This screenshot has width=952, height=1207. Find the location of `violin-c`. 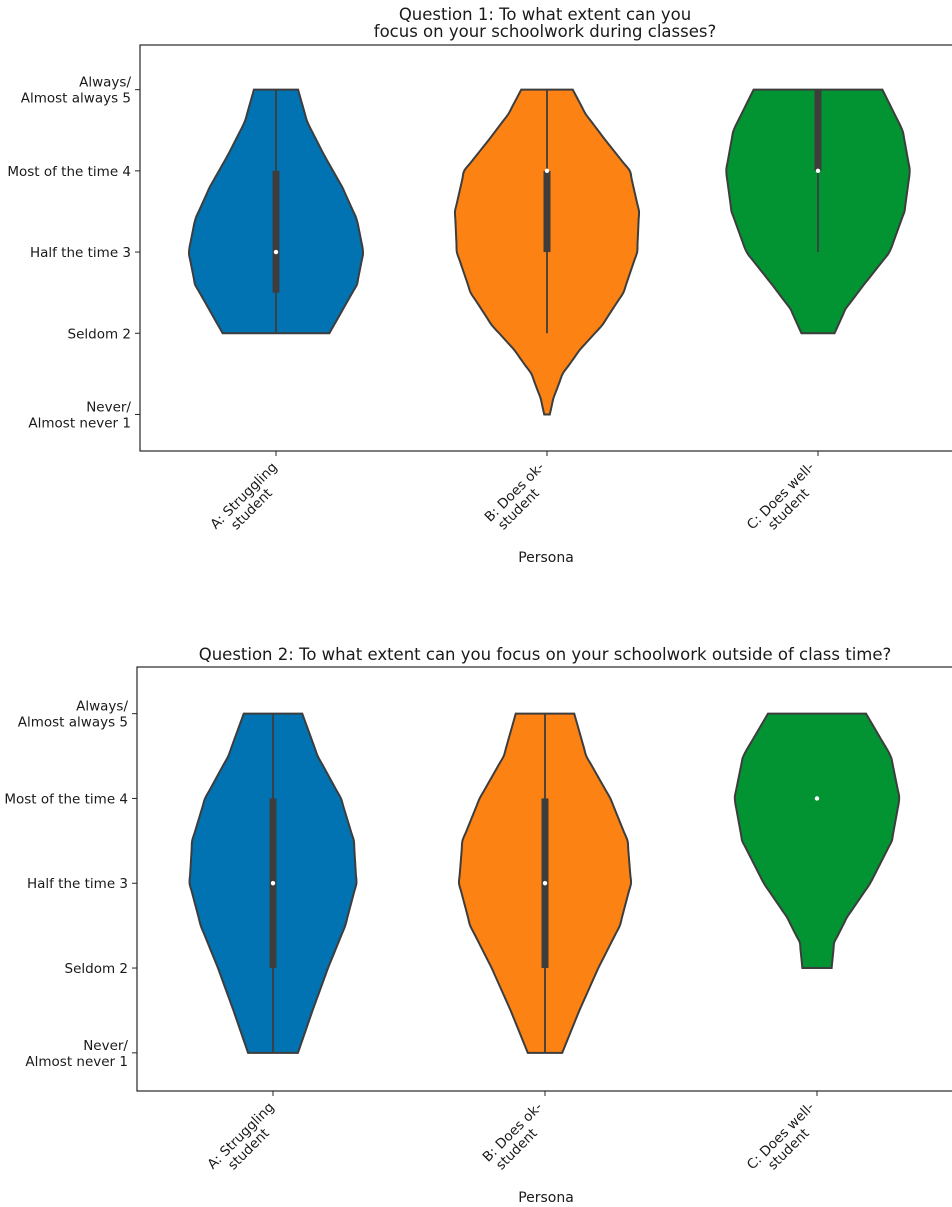

violin-c is located at coordinates (817, 841).